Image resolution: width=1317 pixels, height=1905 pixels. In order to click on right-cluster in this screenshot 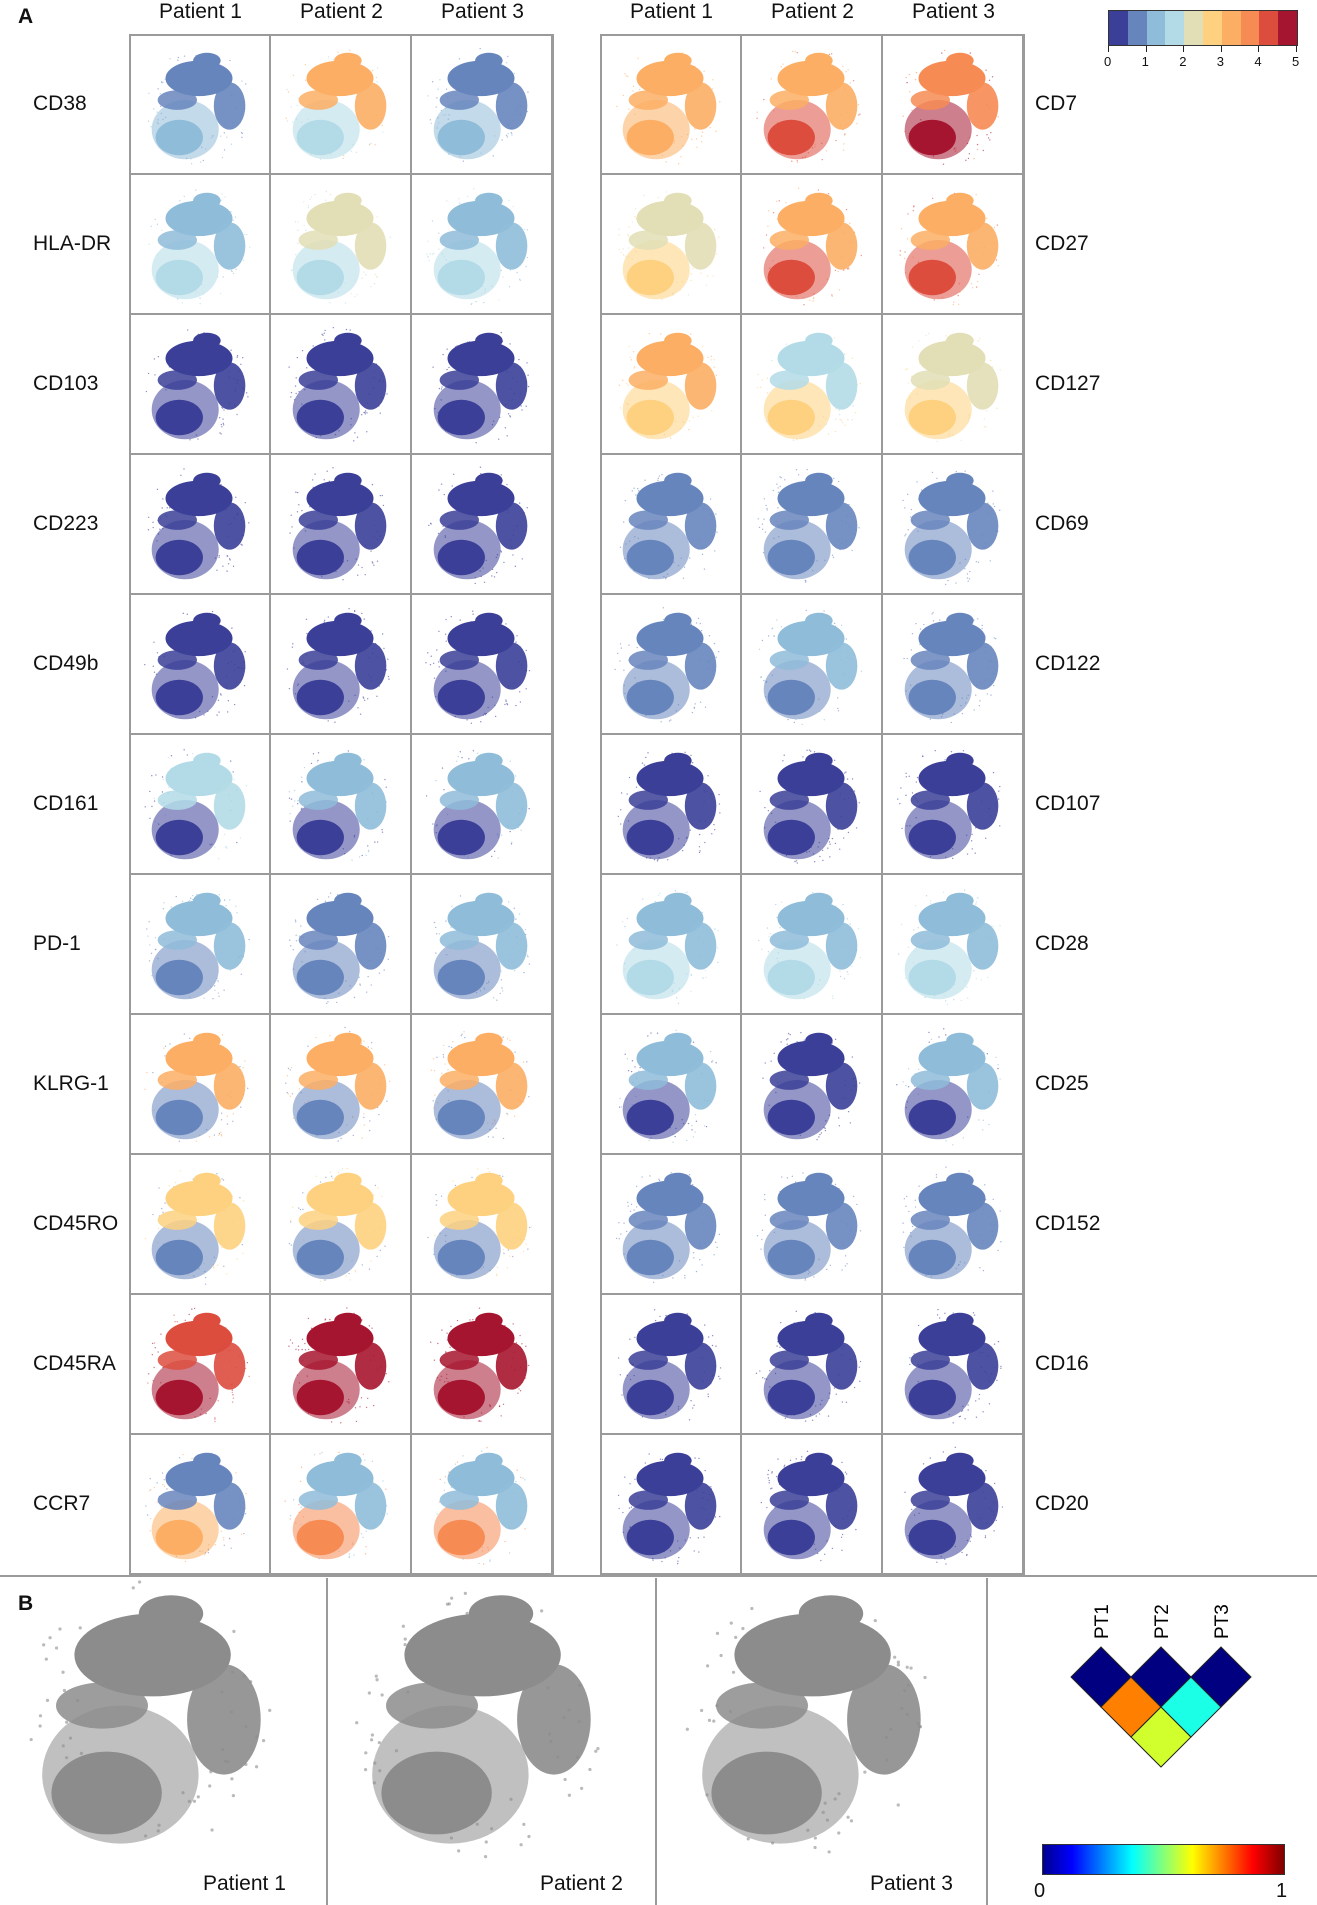, I will do `click(511, 806)`.